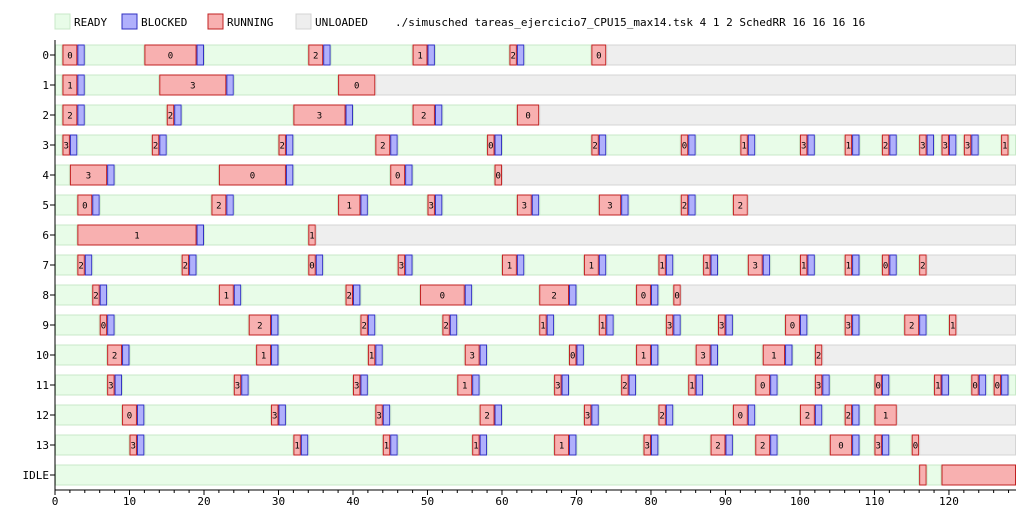 This screenshot has width=1027, height=517. I want to click on row-label: 1, so click(45, 85).